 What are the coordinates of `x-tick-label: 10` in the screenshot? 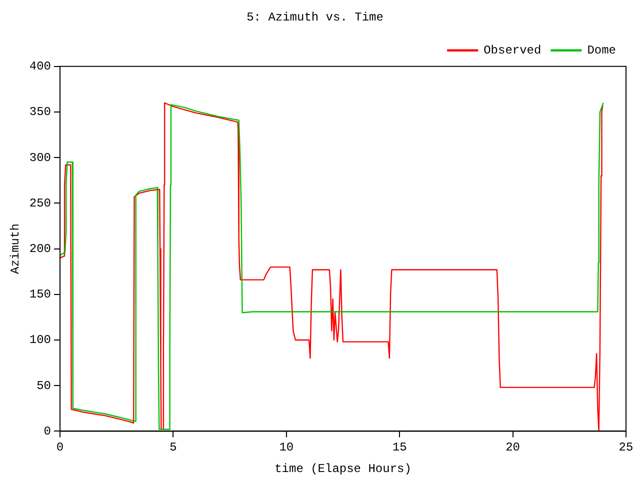 It's located at (286, 447).